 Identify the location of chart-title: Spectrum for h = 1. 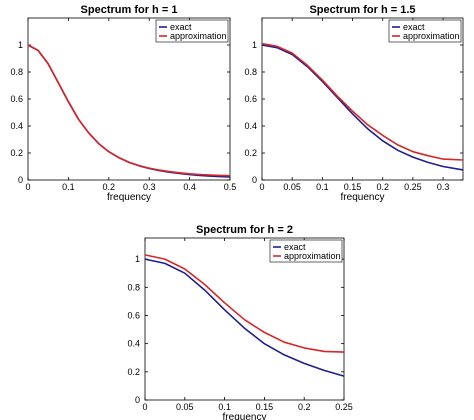
(129, 10).